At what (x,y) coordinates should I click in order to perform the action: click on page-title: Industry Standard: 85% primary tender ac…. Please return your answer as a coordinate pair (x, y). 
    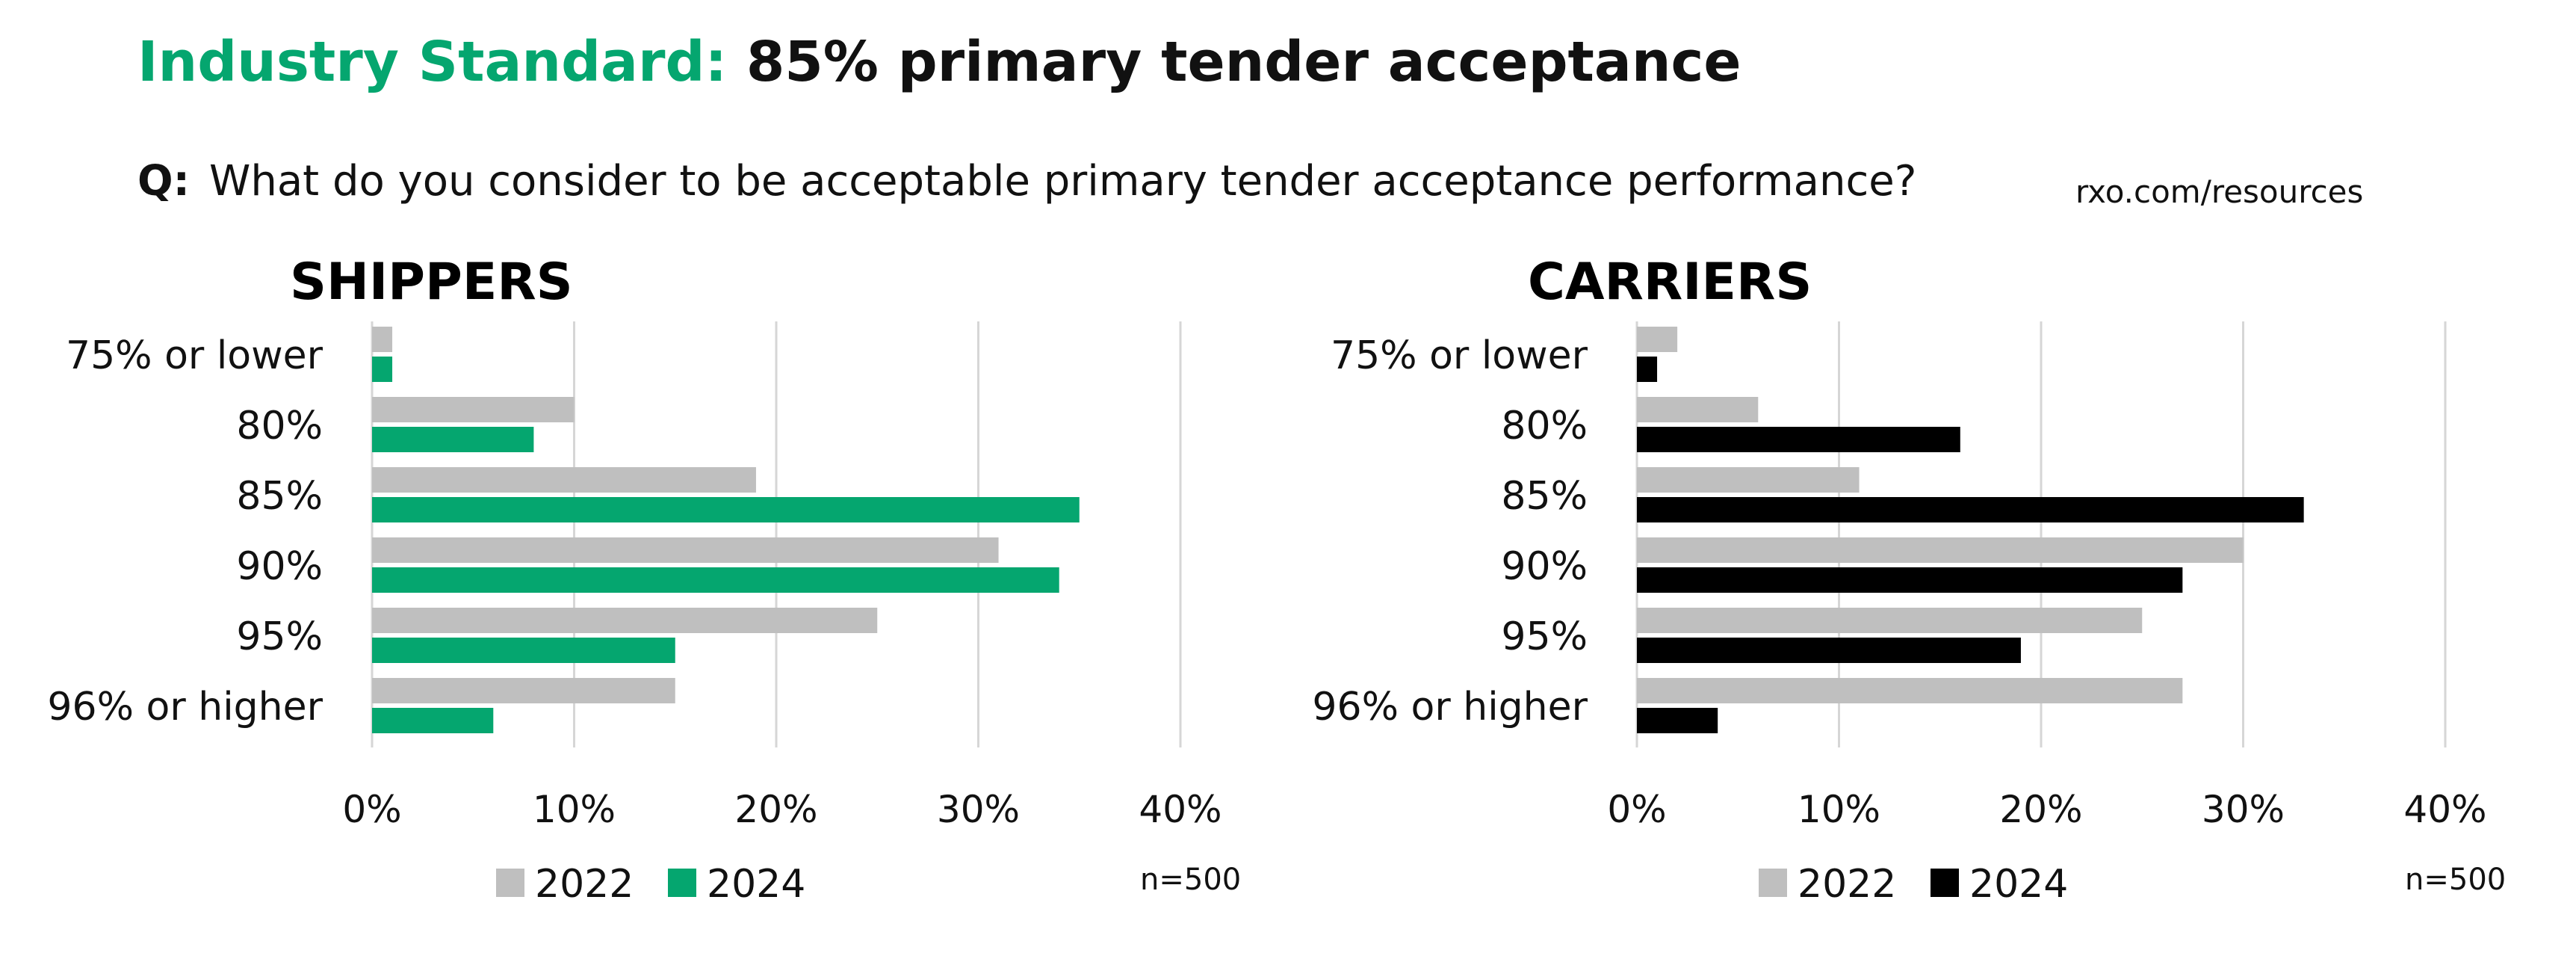
    Looking at the image, I should click on (939, 62).